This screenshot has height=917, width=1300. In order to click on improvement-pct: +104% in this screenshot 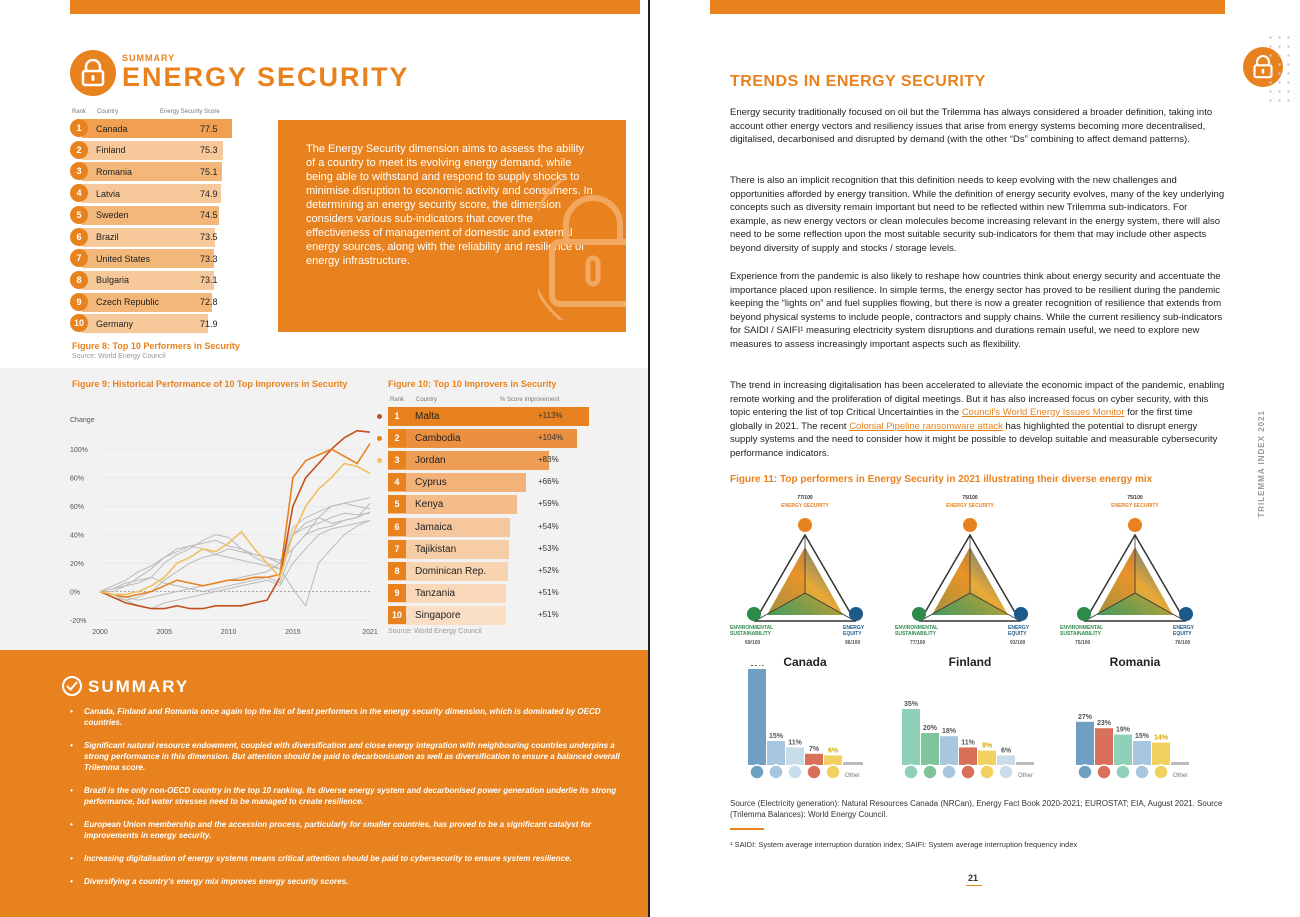, I will do `click(551, 438)`.